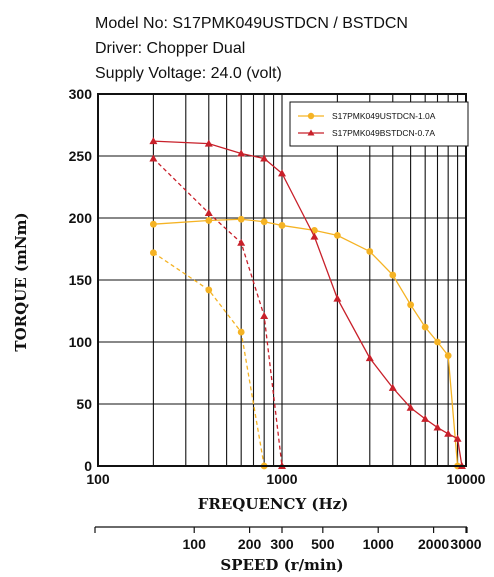 The width and height of the screenshot is (494, 577). Describe the element at coordinates (170, 48) in the screenshot. I see `driver-title: Driver: Chopper Dual` at that location.